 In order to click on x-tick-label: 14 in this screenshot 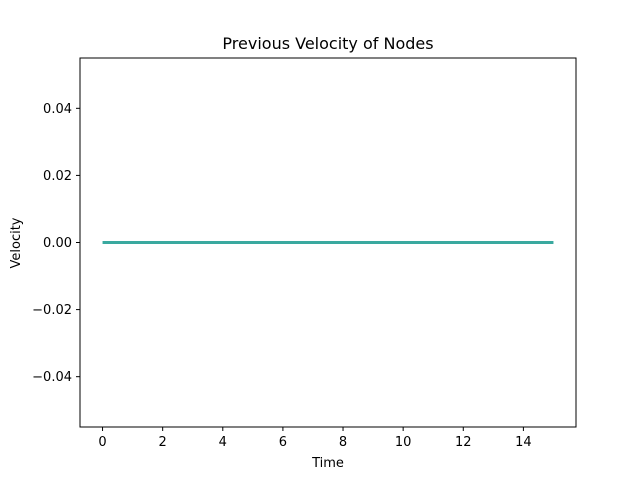, I will do `click(523, 442)`.